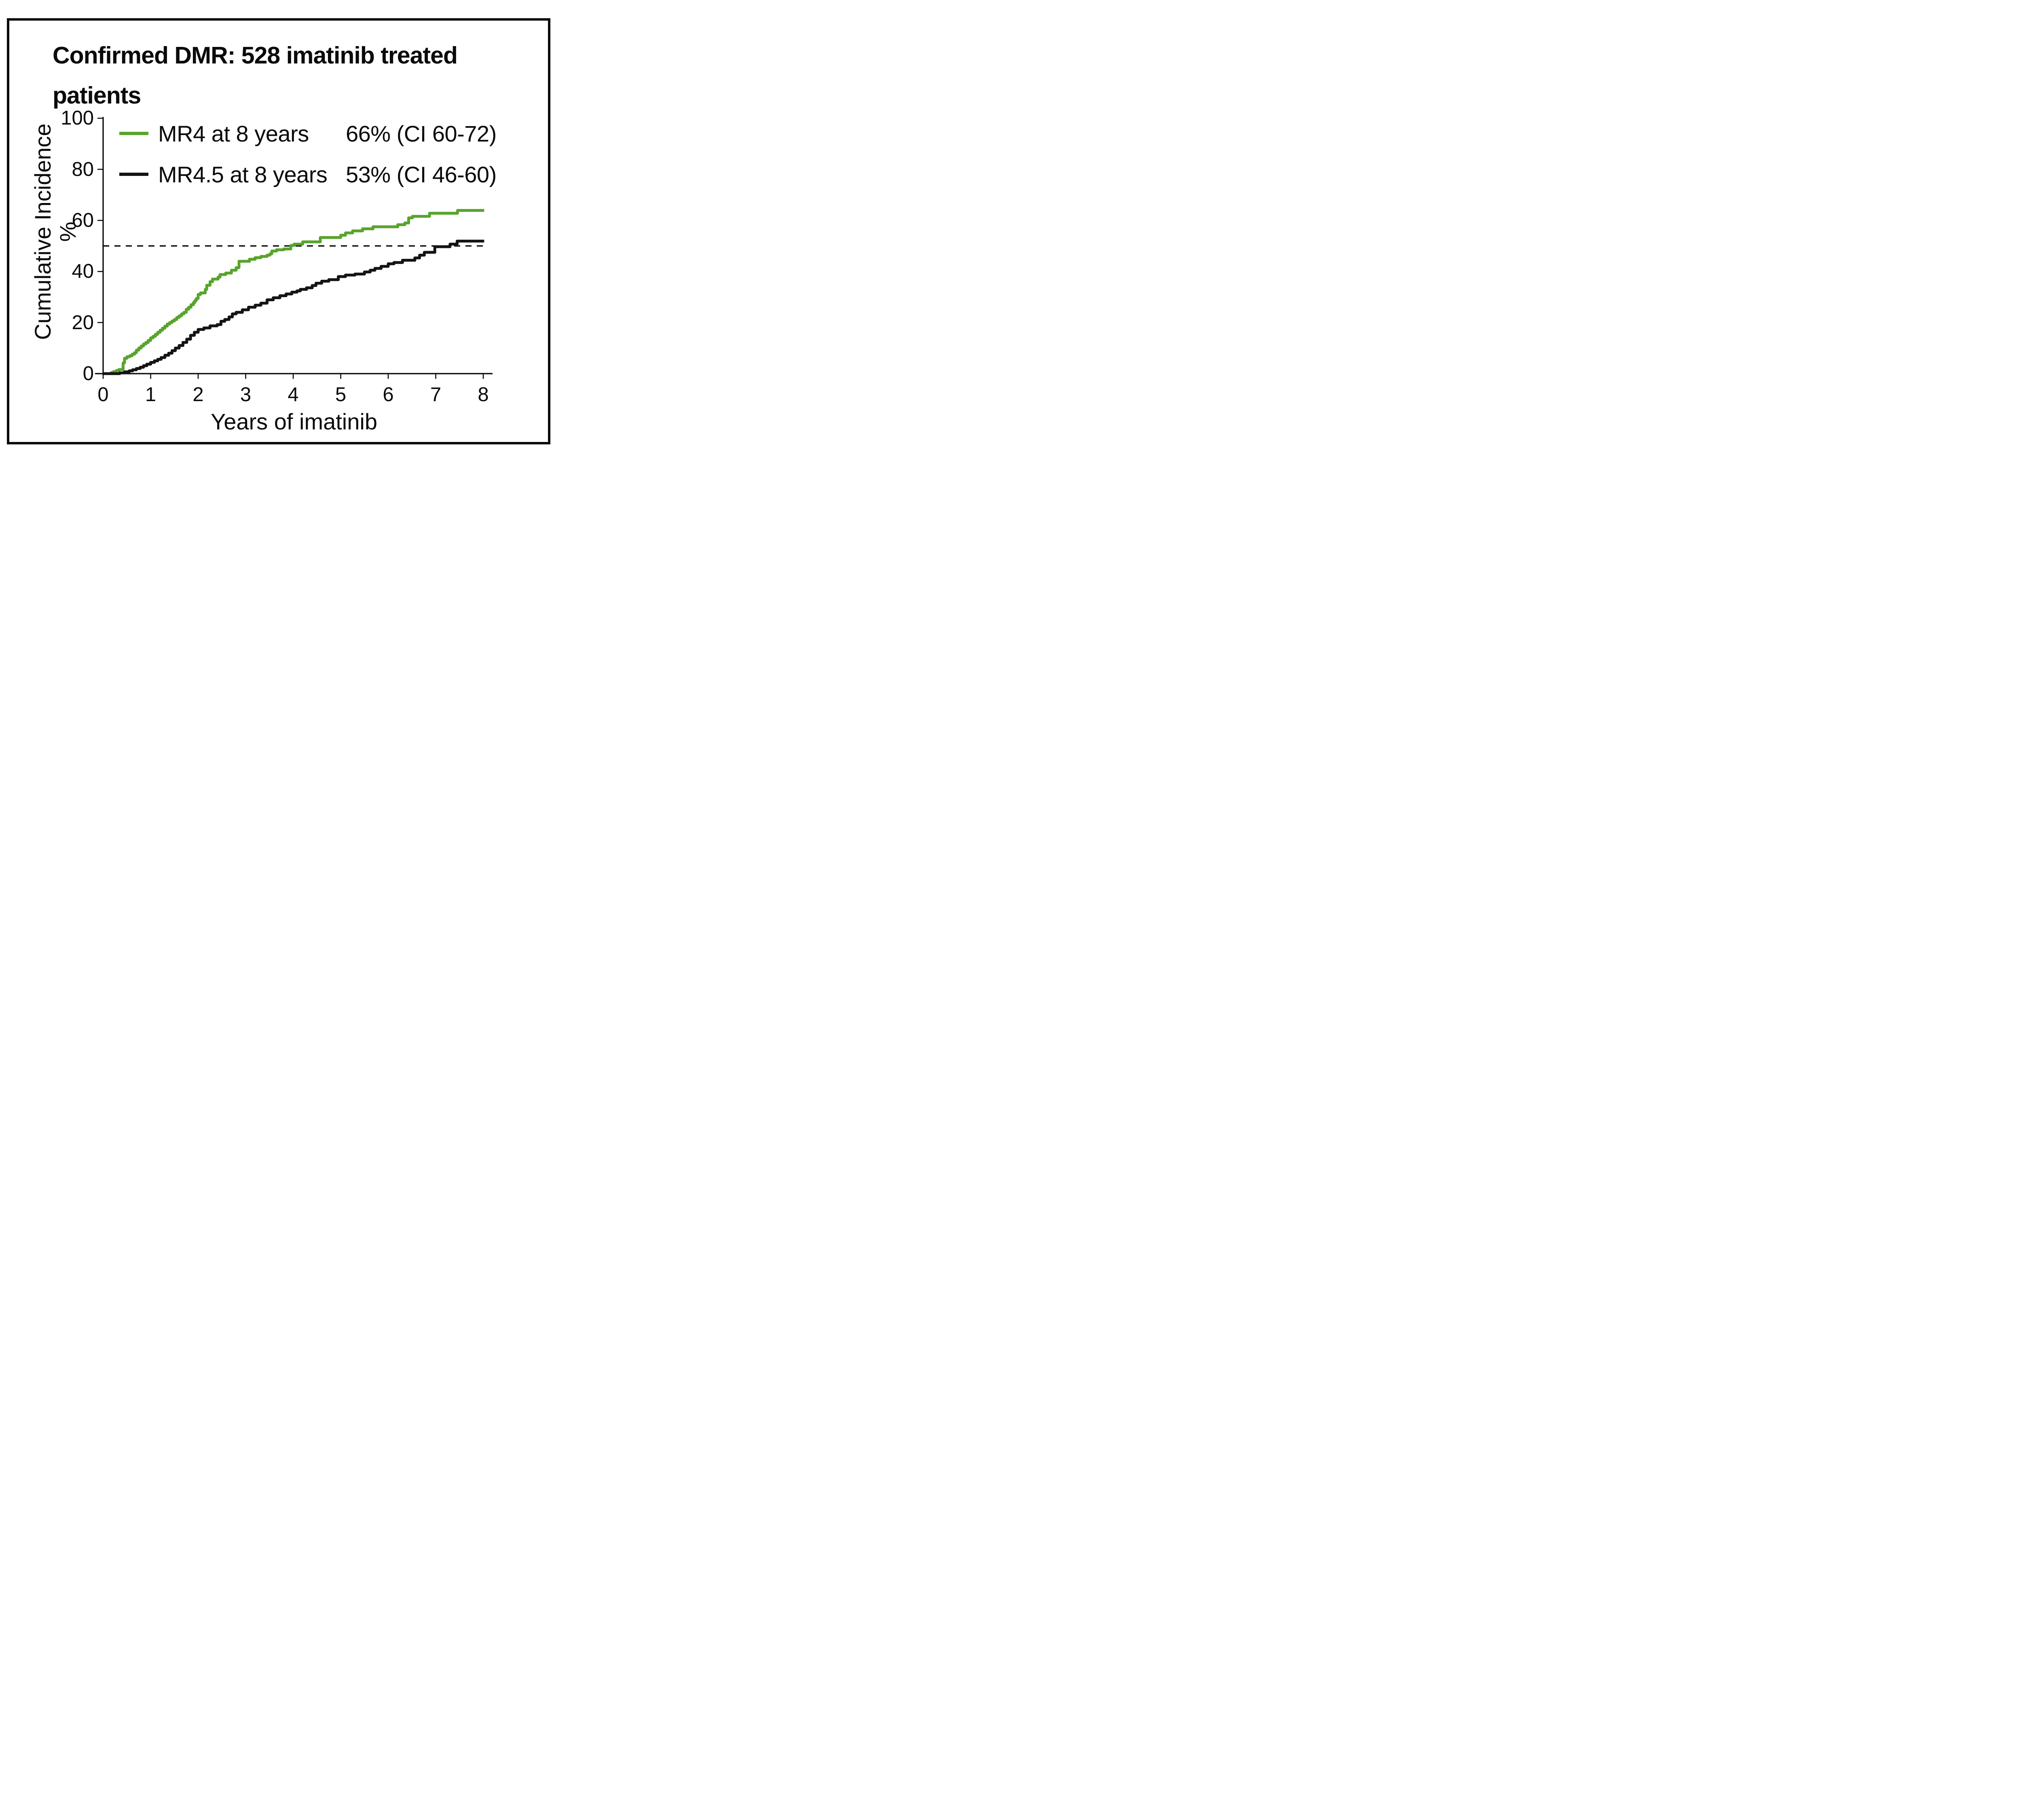 This screenshot has height=1820, width=2022. I want to click on curve-mr4, so click(293, 292).